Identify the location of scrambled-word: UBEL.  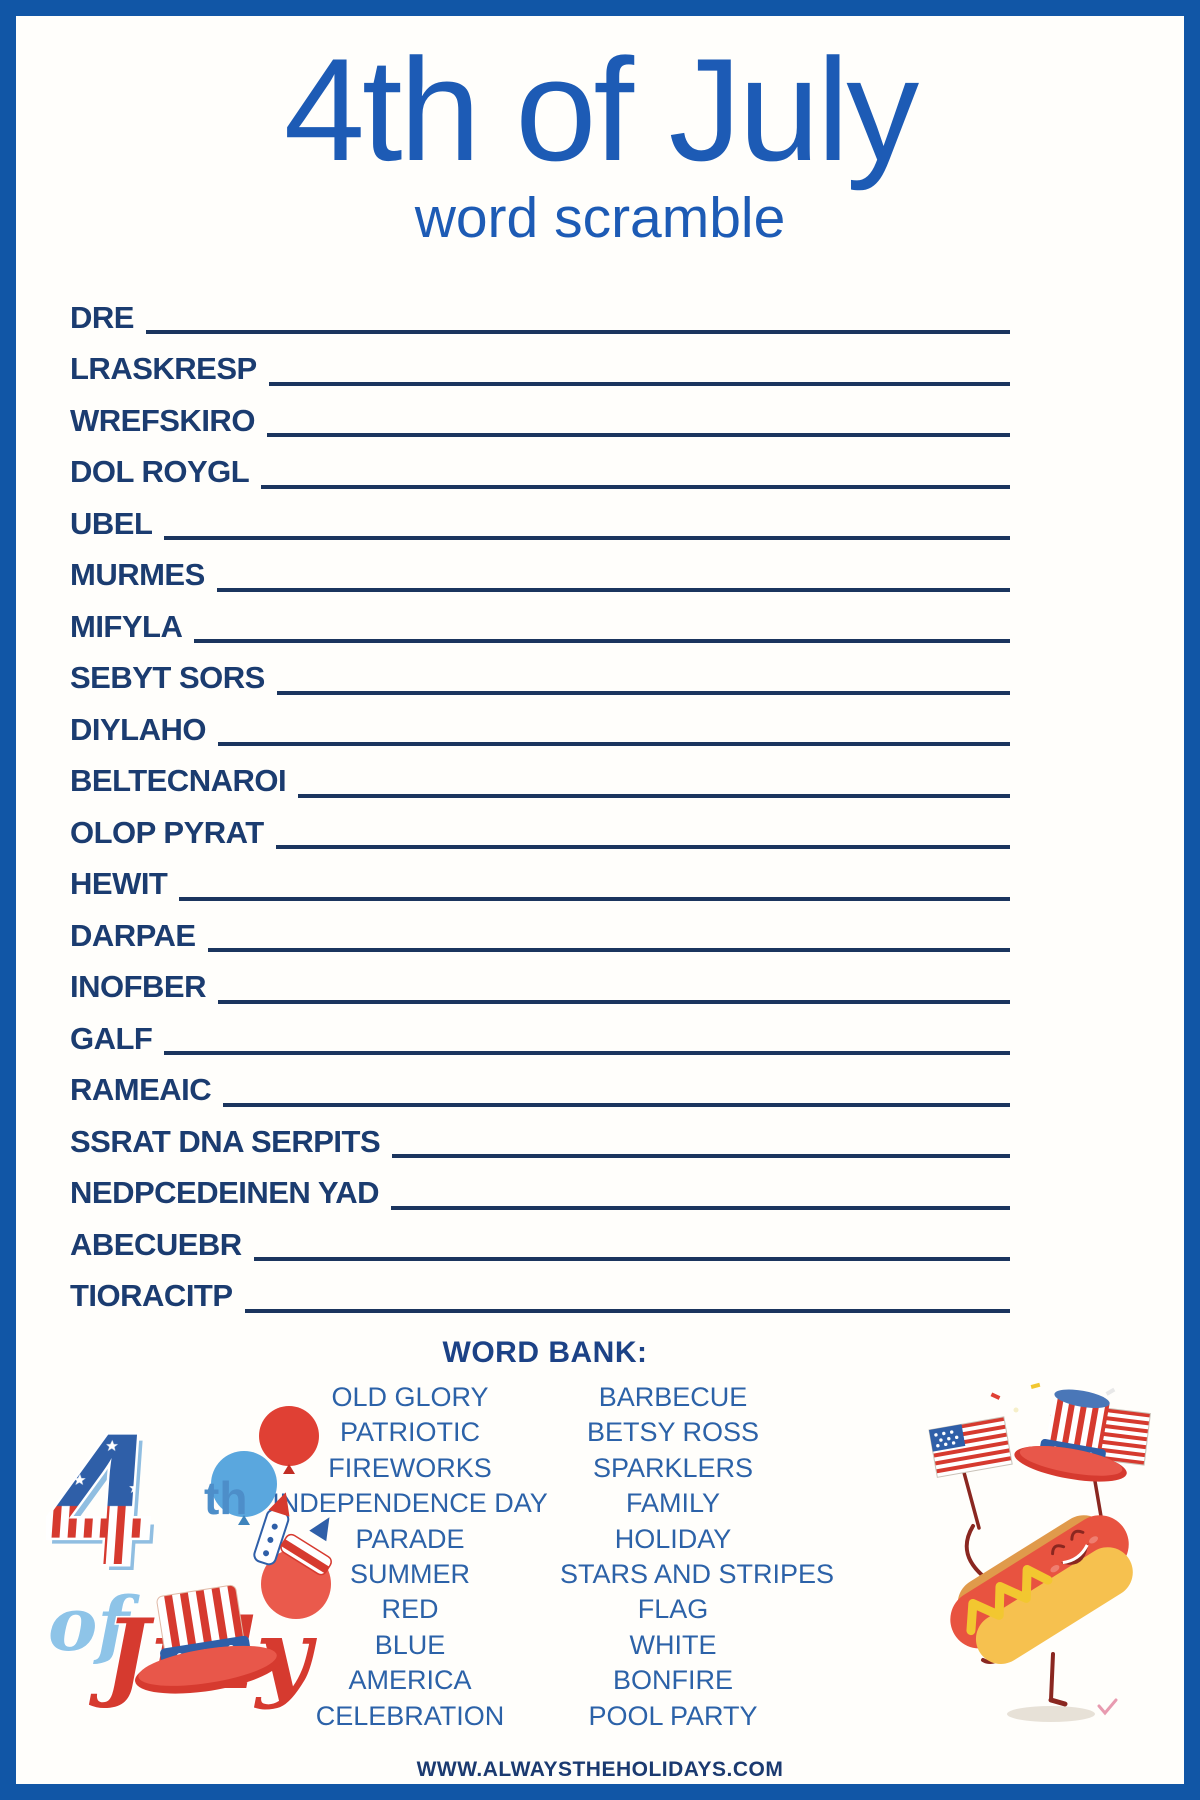
(111, 523).